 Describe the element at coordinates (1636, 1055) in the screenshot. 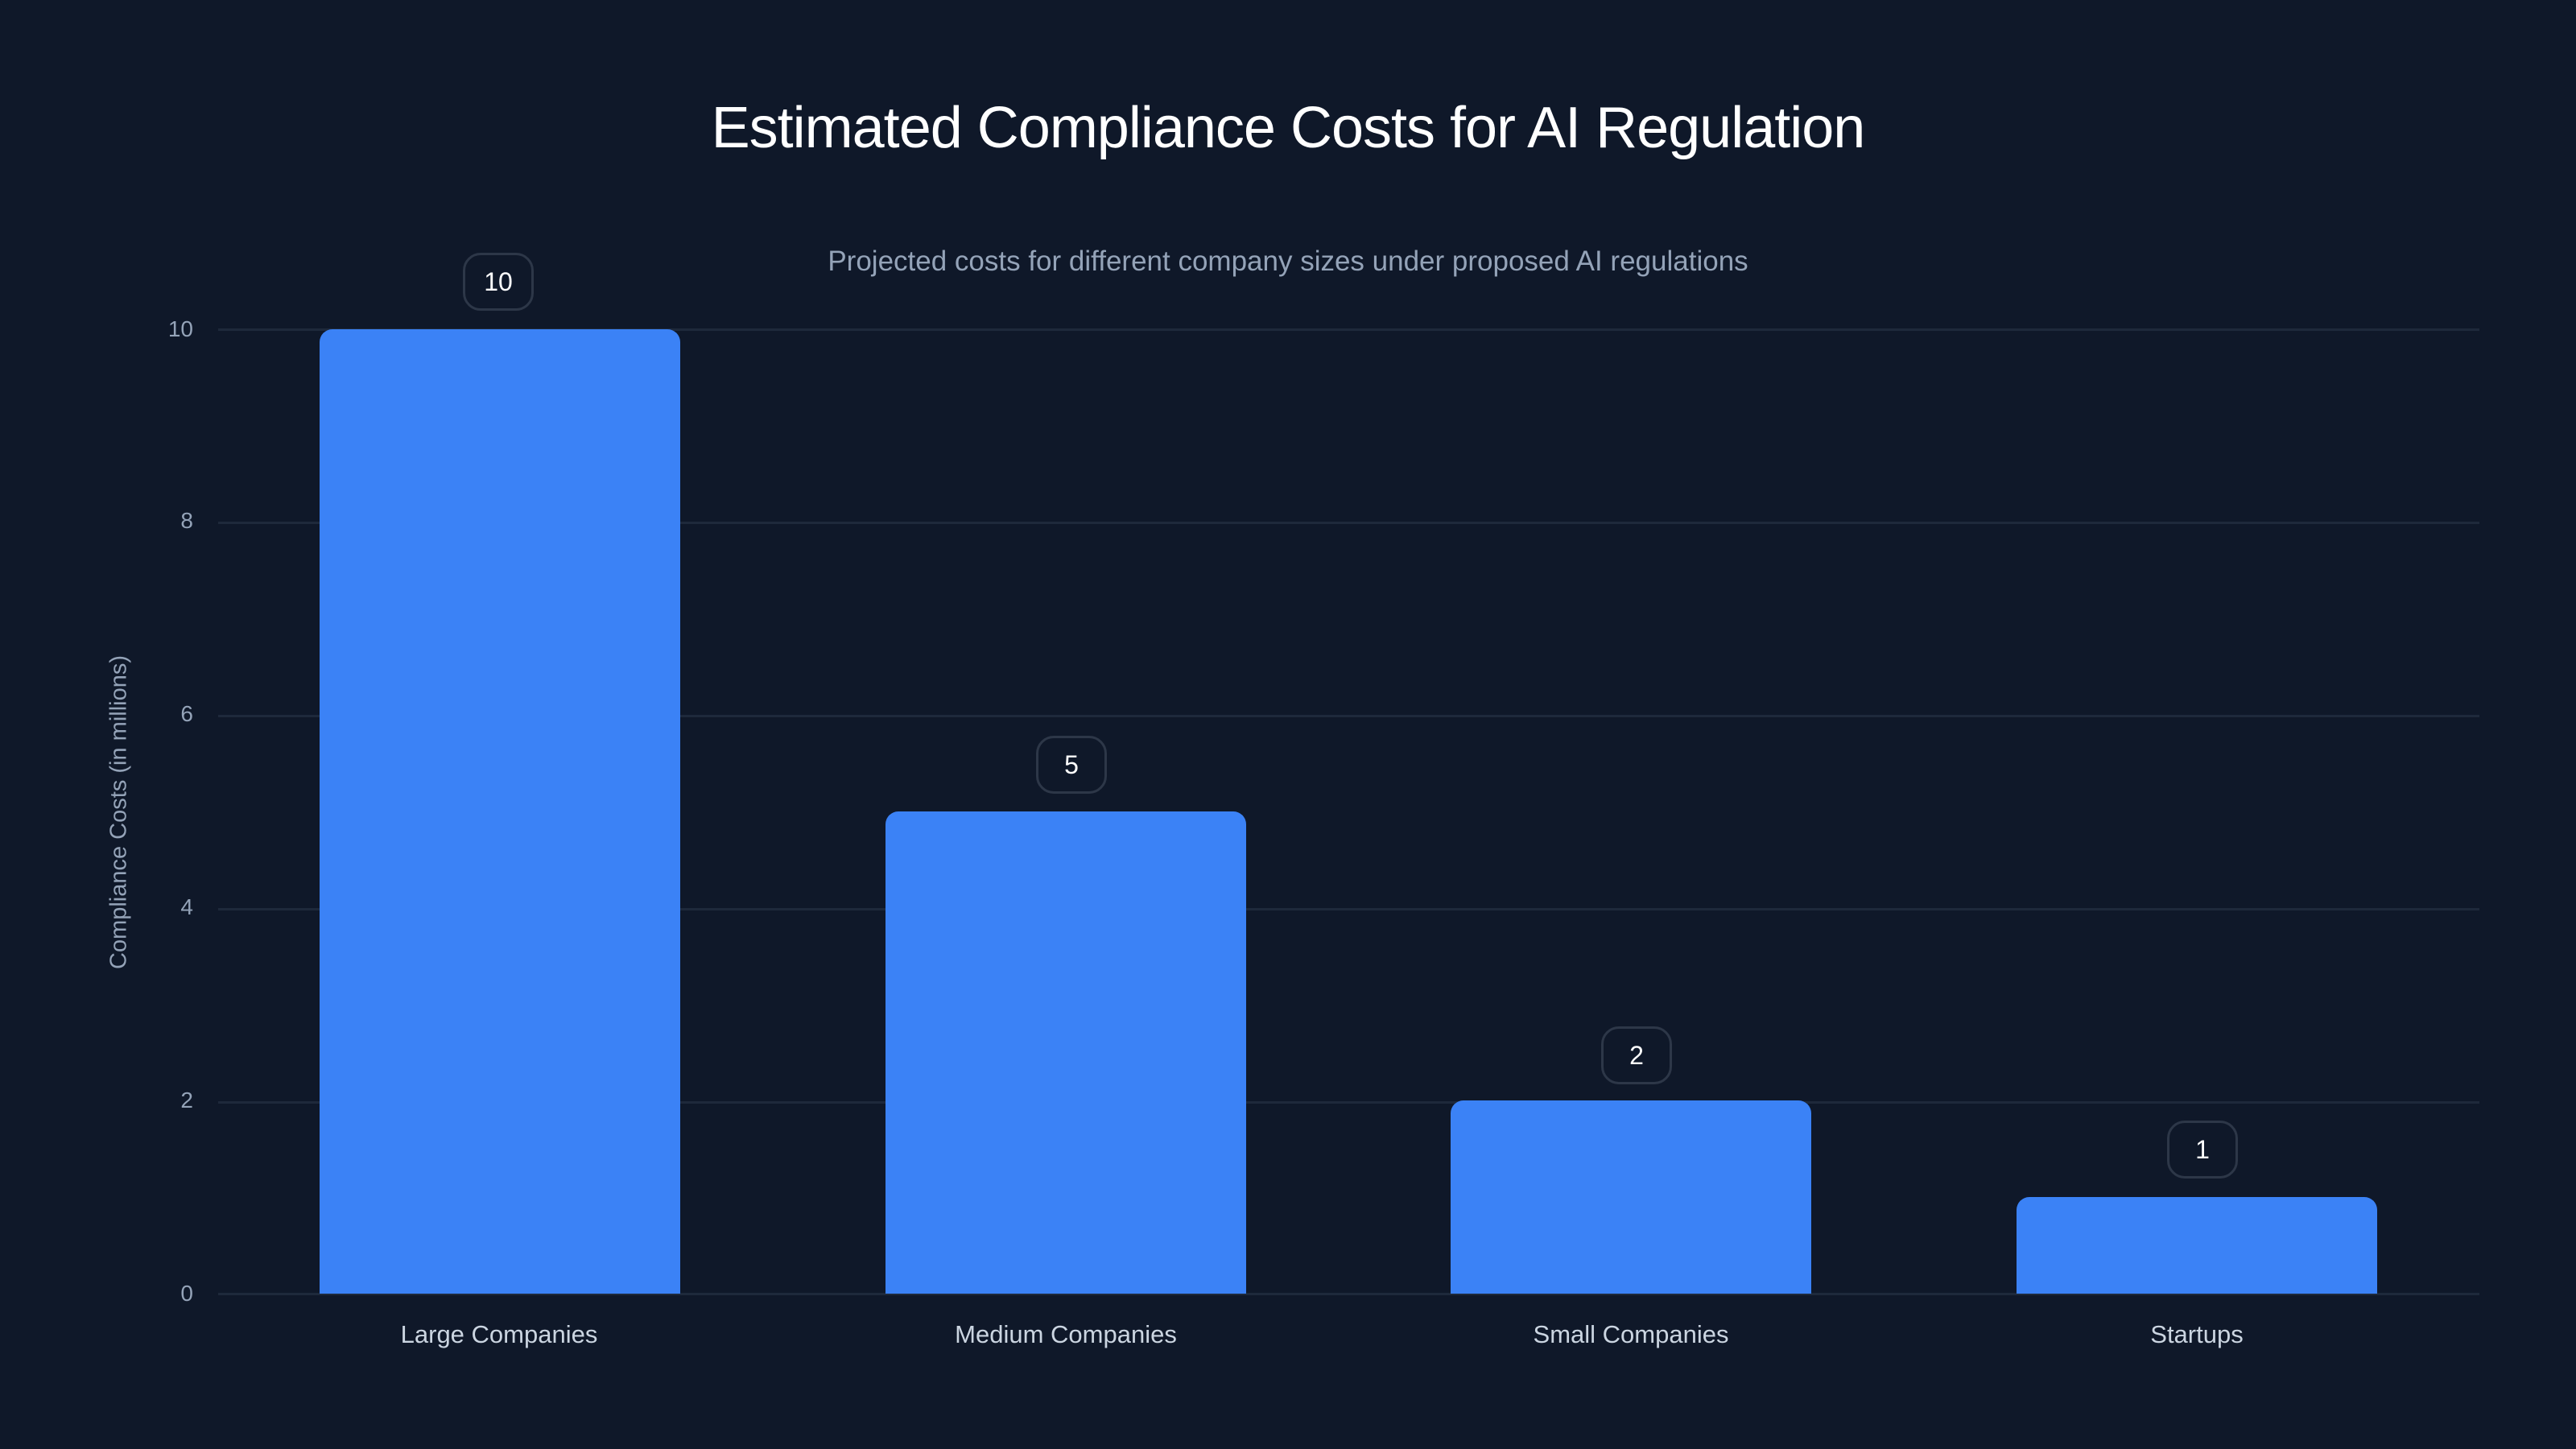

I see `value-label-small-companies: 2` at that location.